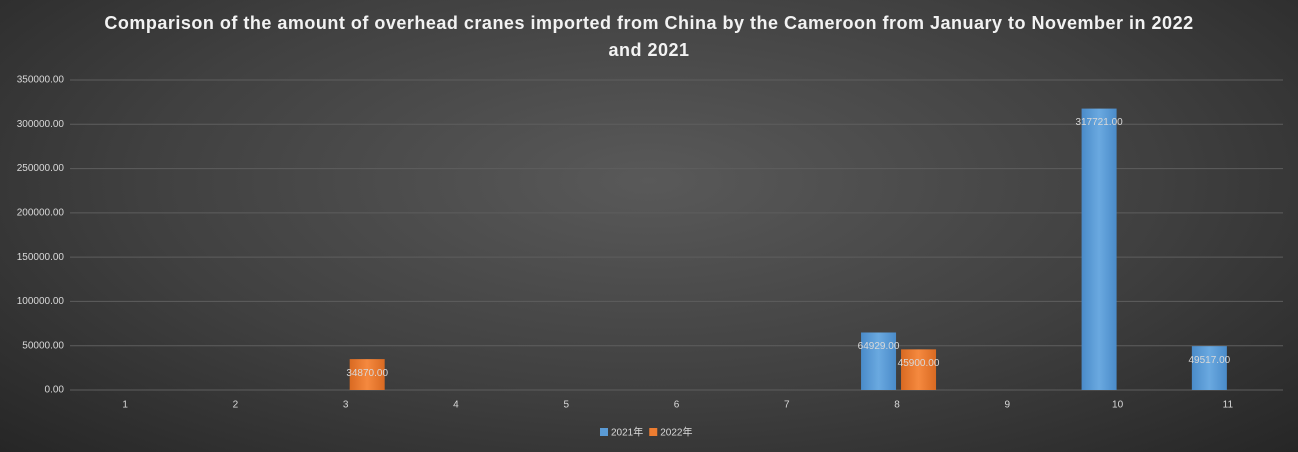 Image resolution: width=1298 pixels, height=452 pixels. What do you see at coordinates (43, 345) in the screenshot?
I see `y-tick-label: 50000.00` at bounding box center [43, 345].